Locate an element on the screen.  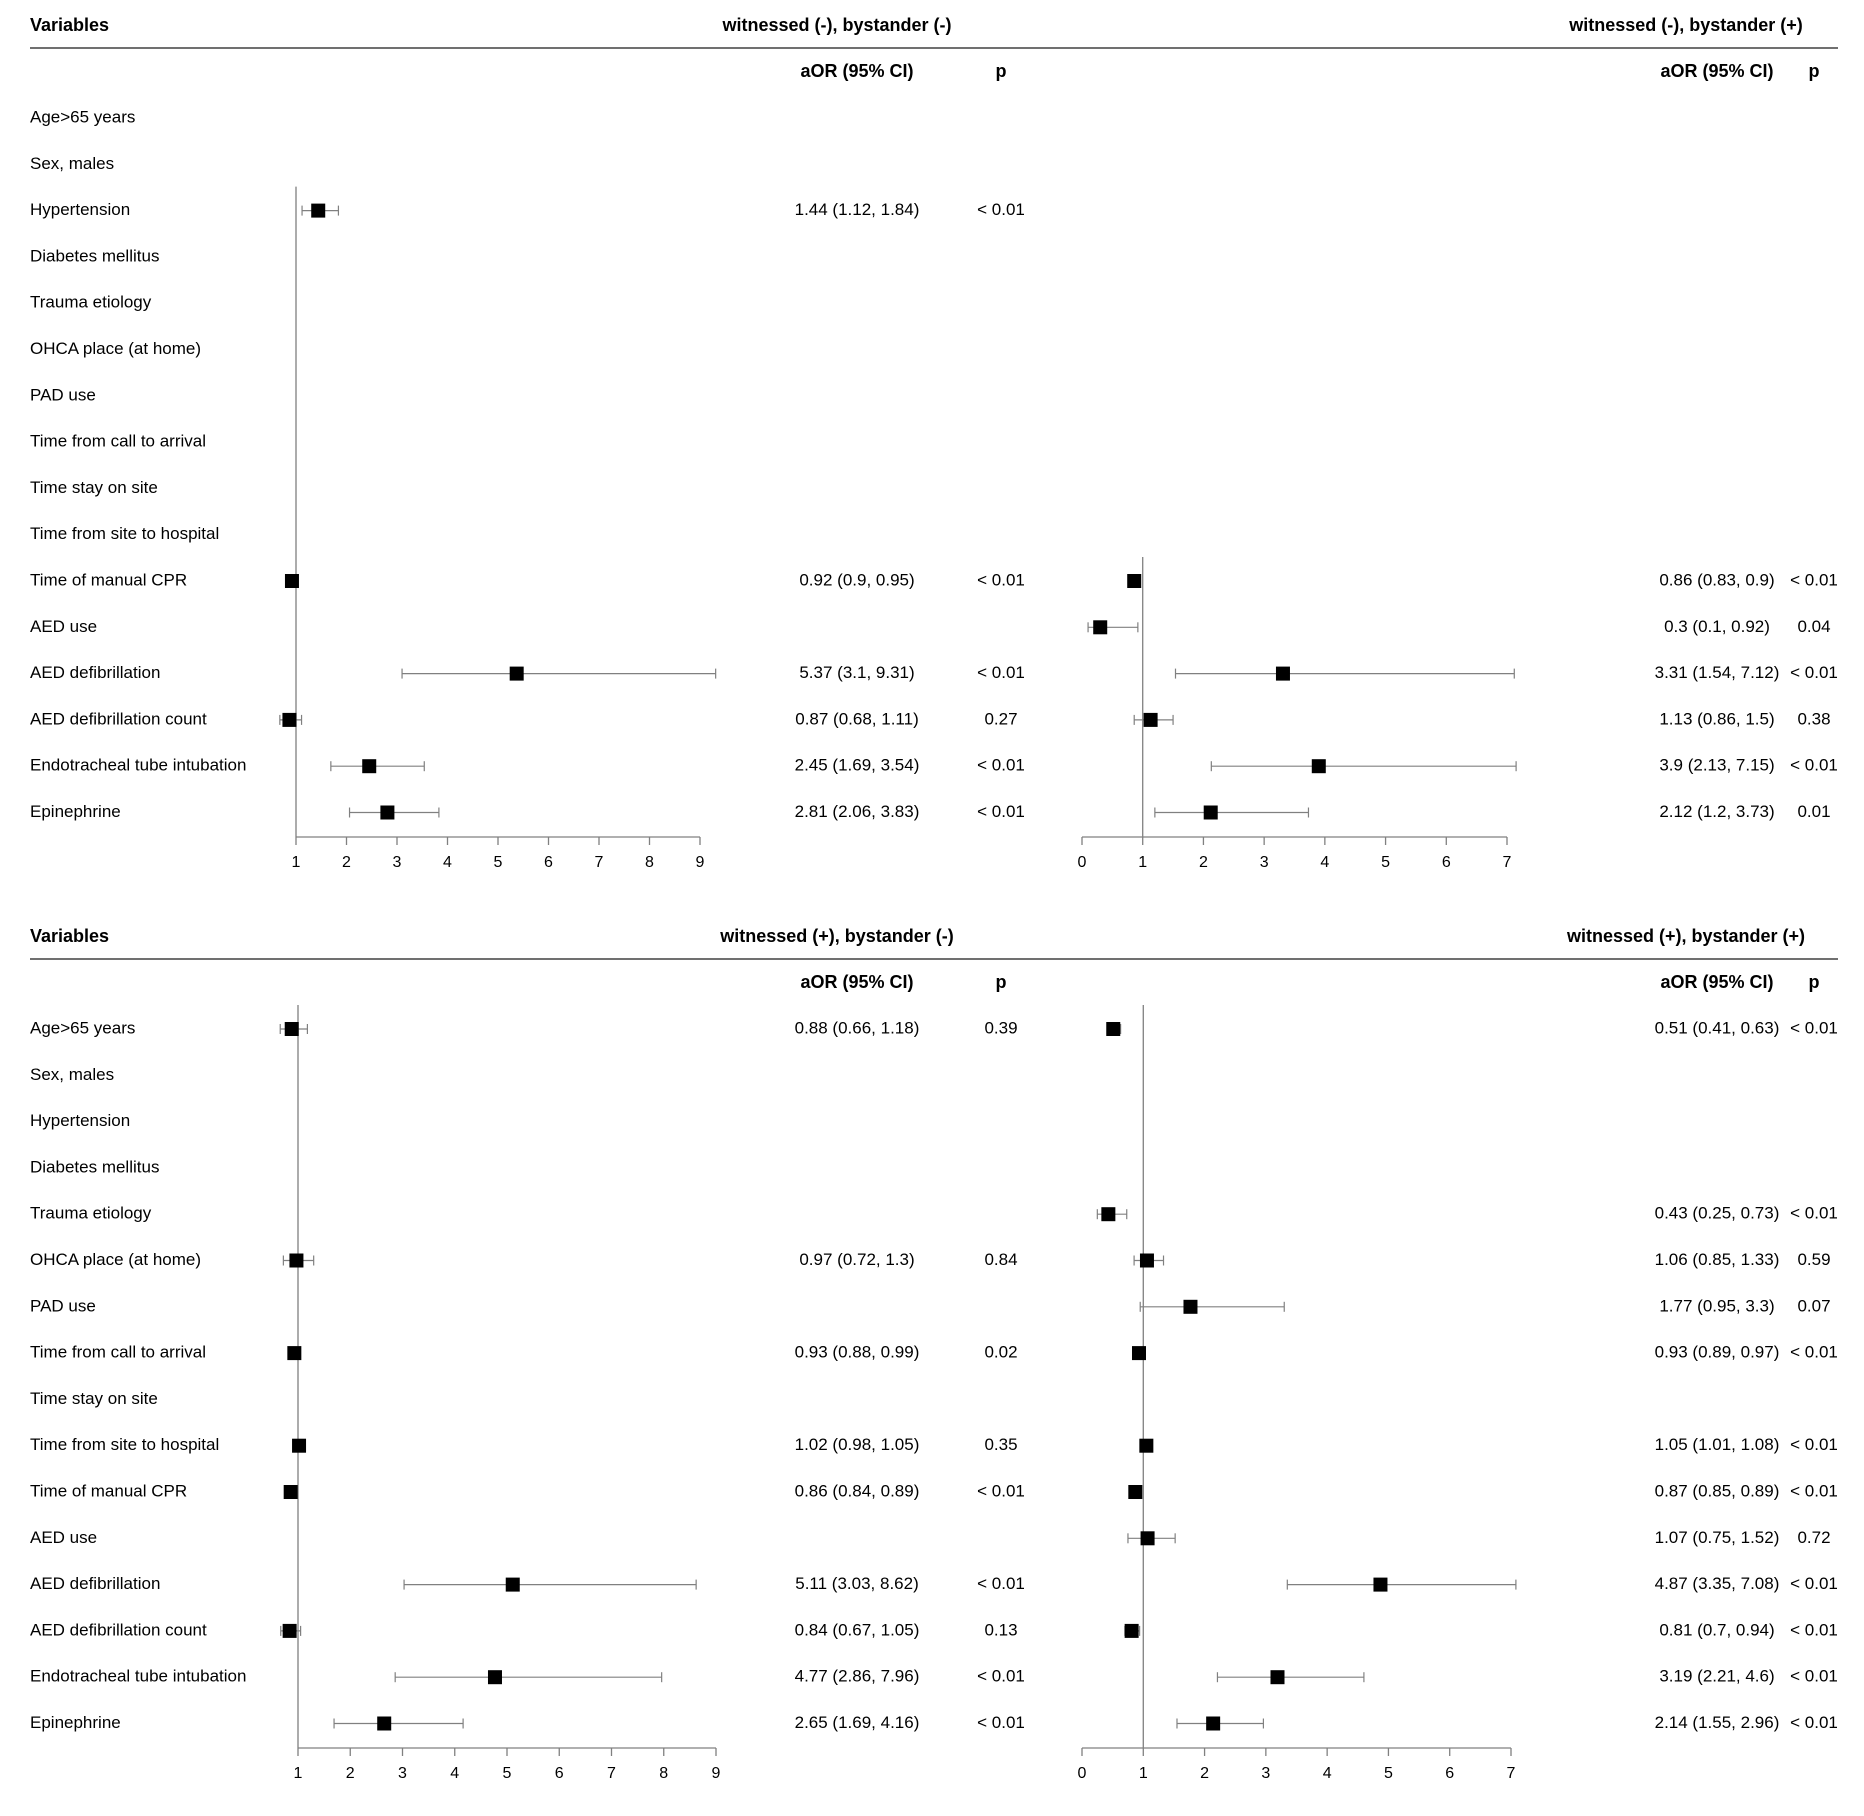
right-group-title: witnessed (+), bystander (+) is located at coordinates (1685, 936).